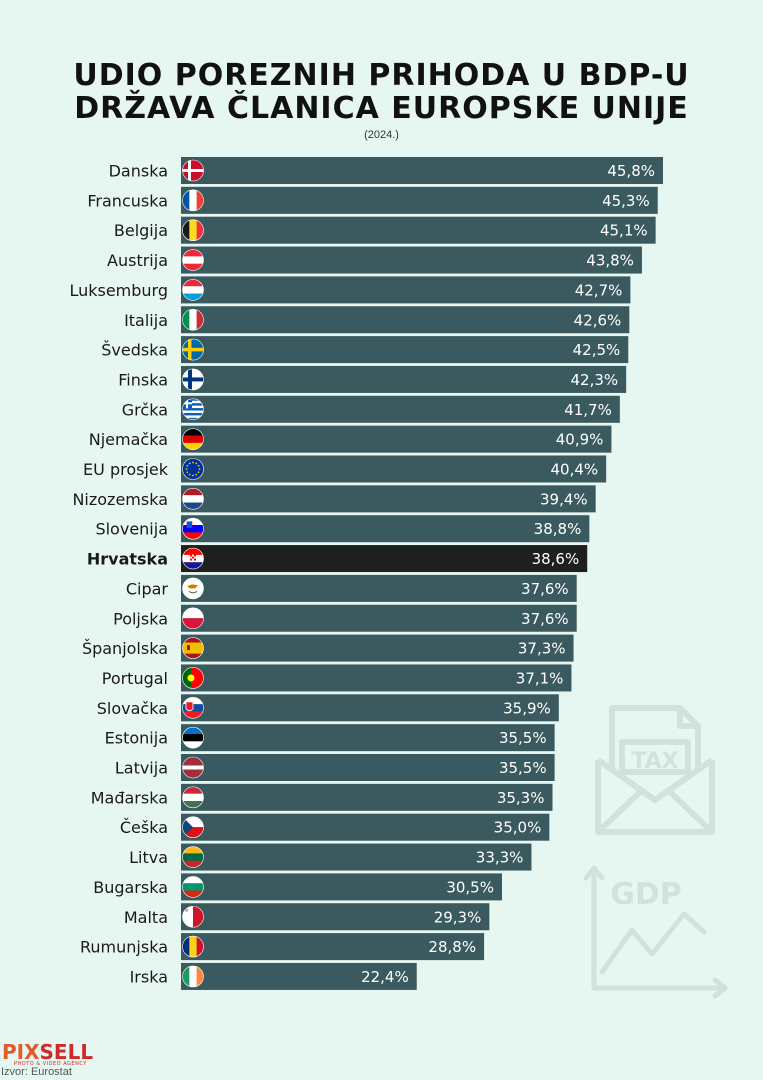 The height and width of the screenshot is (1080, 763). What do you see at coordinates (132, 708) in the screenshot?
I see `category-label: Slovačka` at bounding box center [132, 708].